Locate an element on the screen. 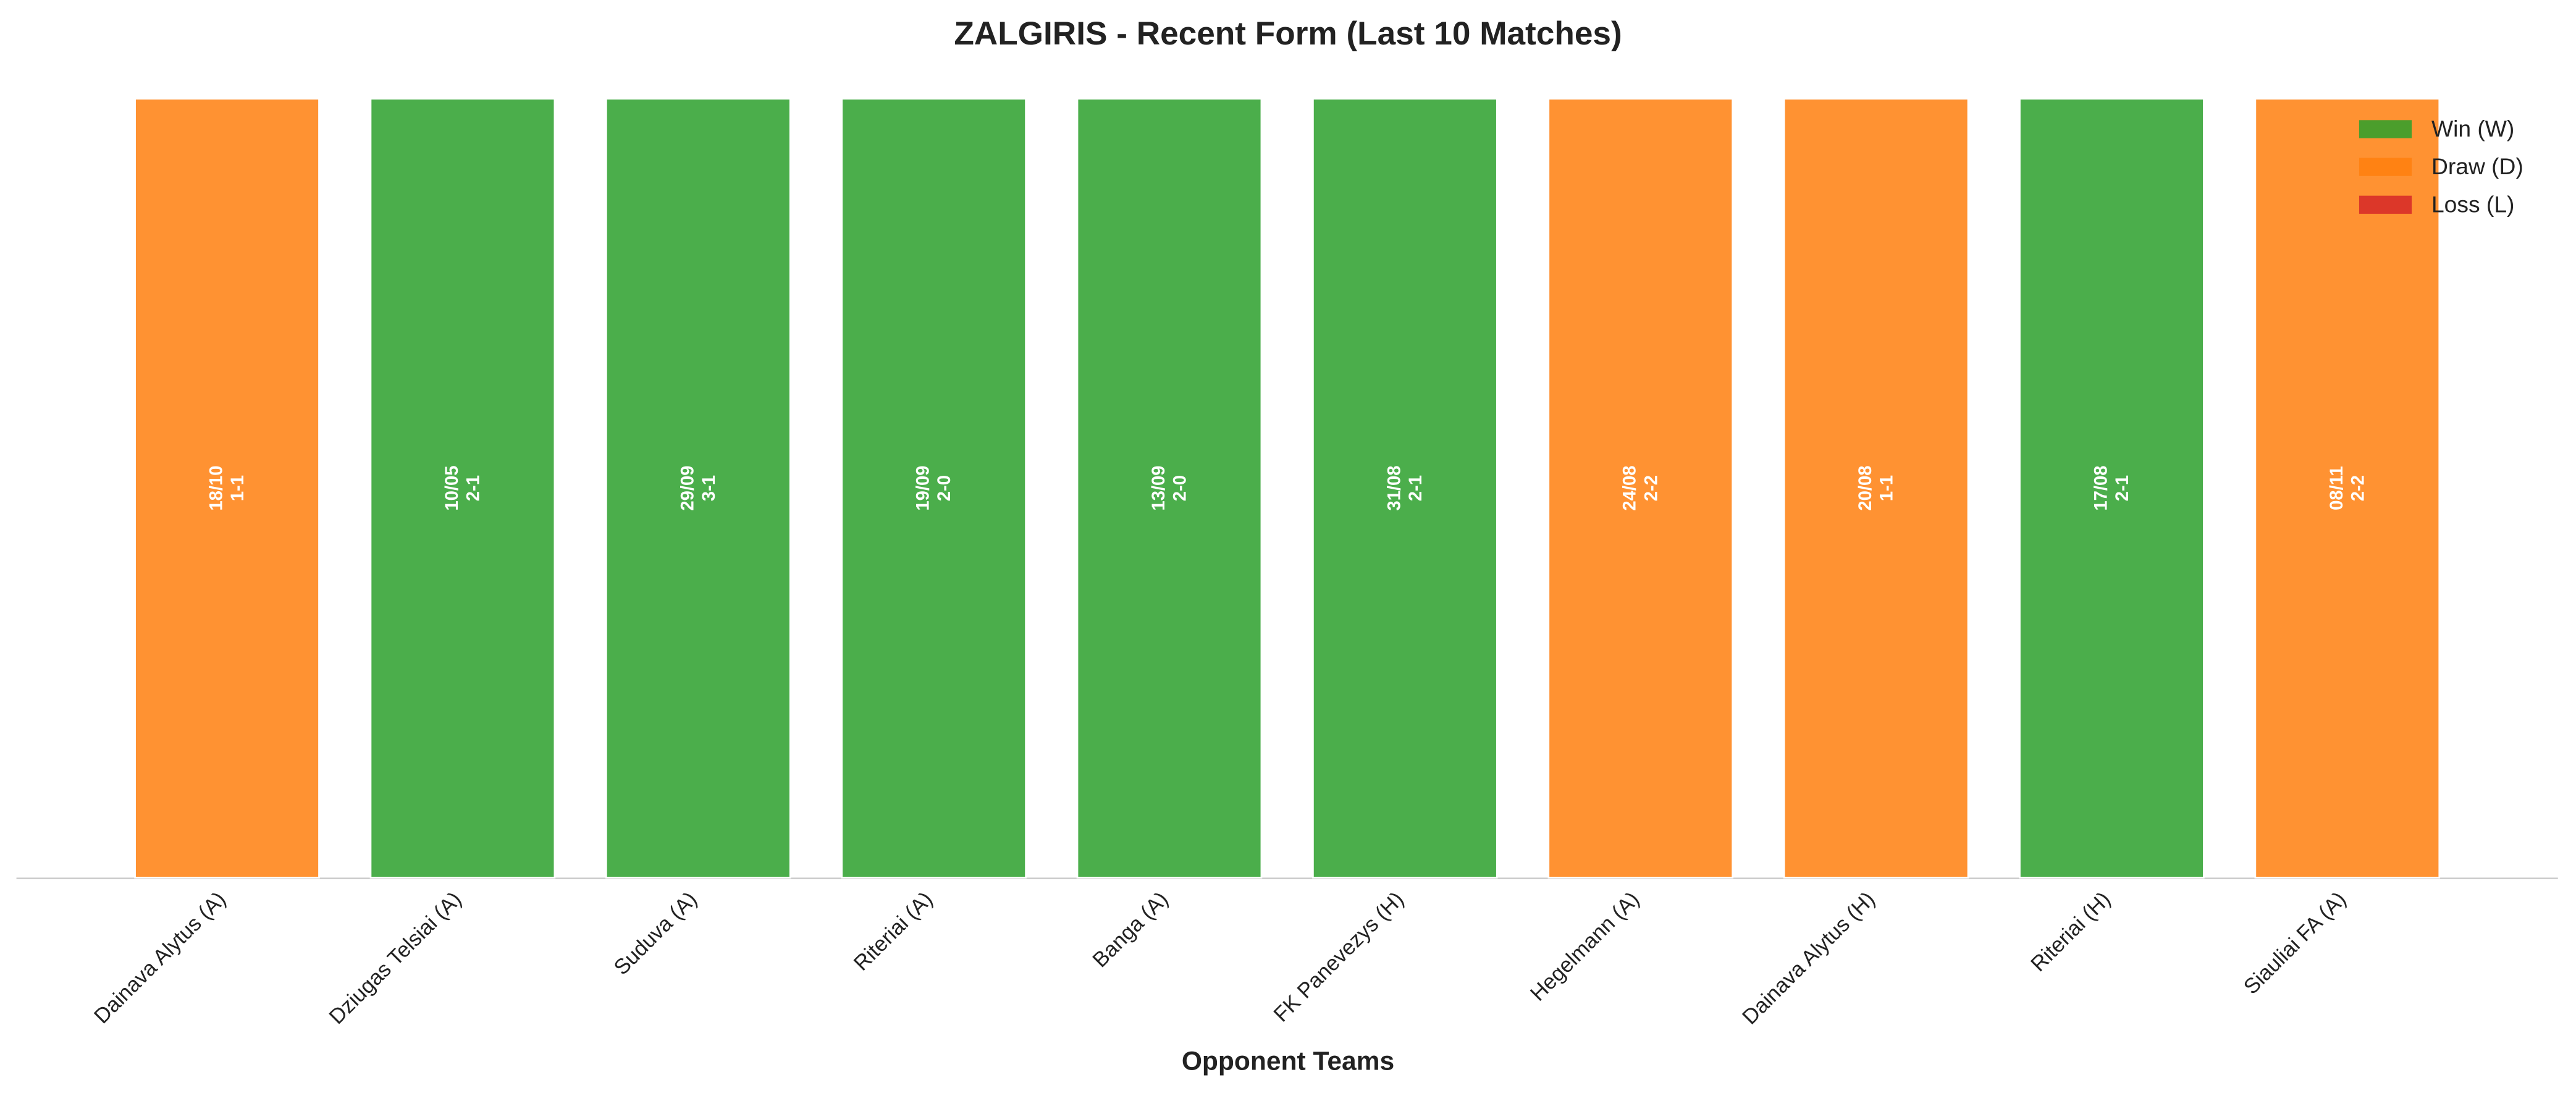  bar-label: 18/10 1-1 is located at coordinates (227, 488).